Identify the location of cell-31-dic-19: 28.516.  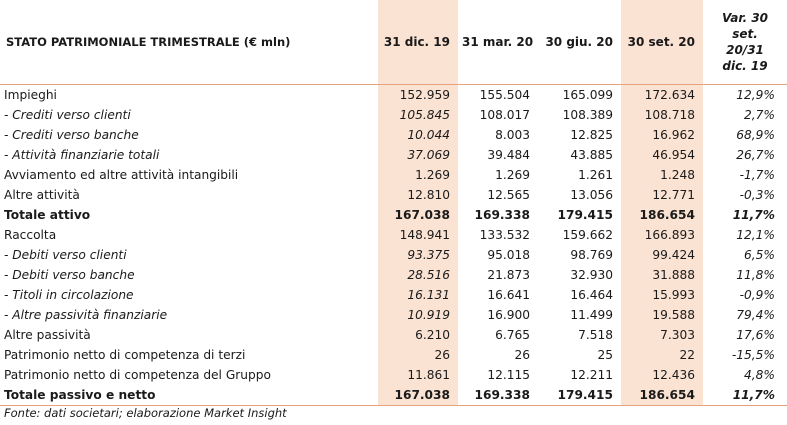
(418, 275).